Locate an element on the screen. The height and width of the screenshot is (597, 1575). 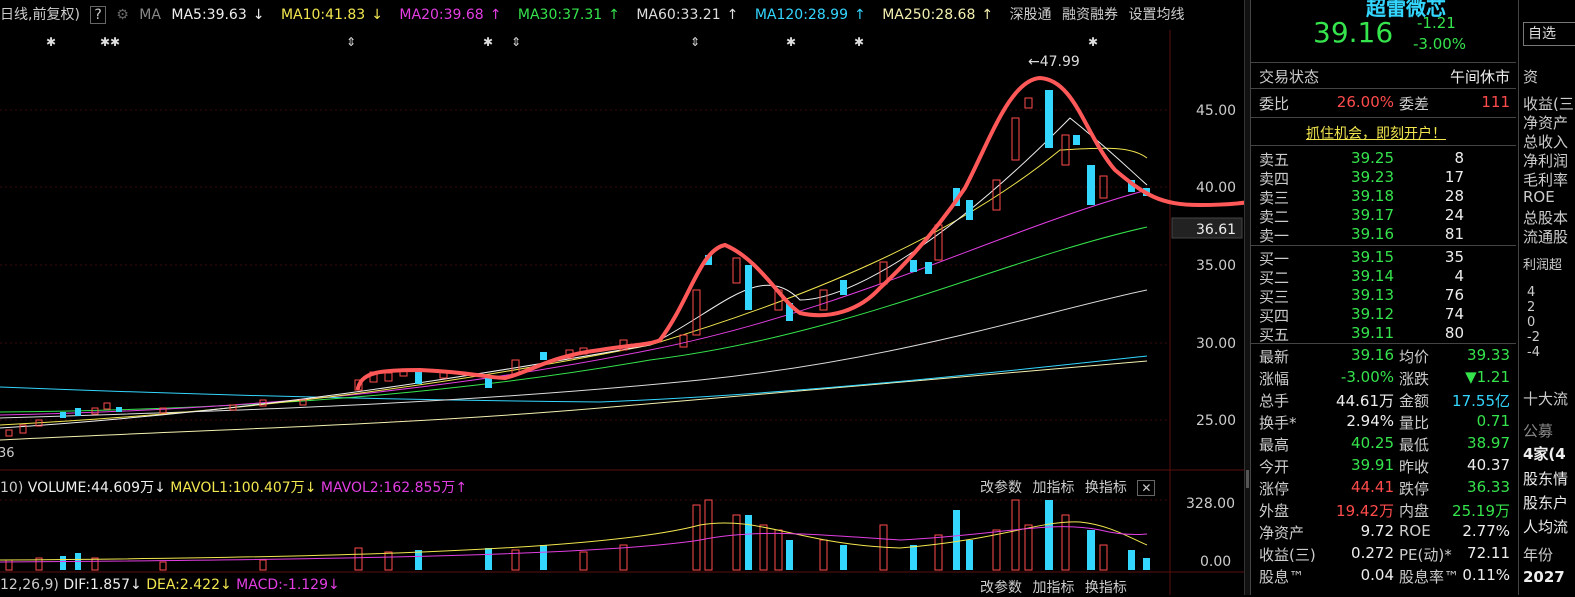
stat-value-2: 17.55亿 is located at coordinates (1481, 401).